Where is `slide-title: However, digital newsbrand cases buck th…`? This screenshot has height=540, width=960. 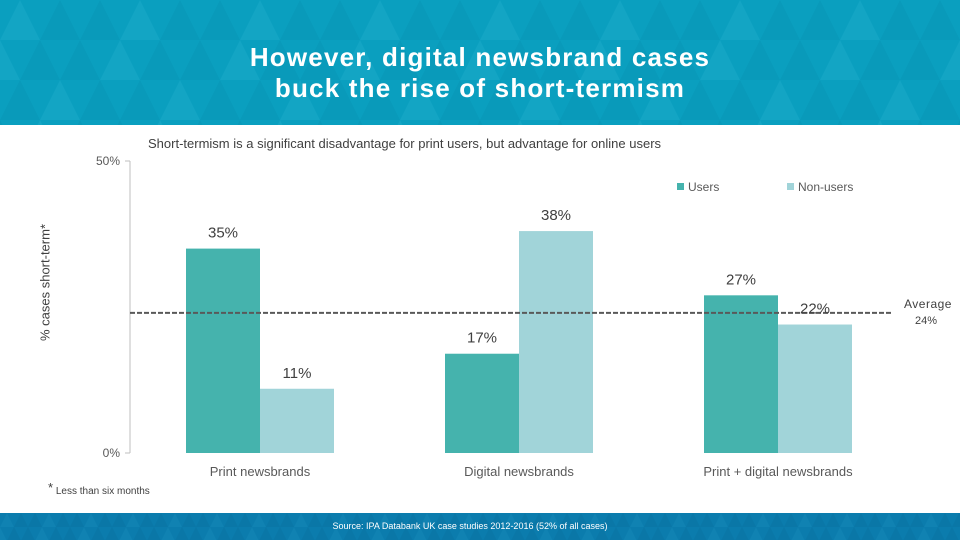
slide-title: However, digital newsbrand cases buck th… is located at coordinates (480, 72).